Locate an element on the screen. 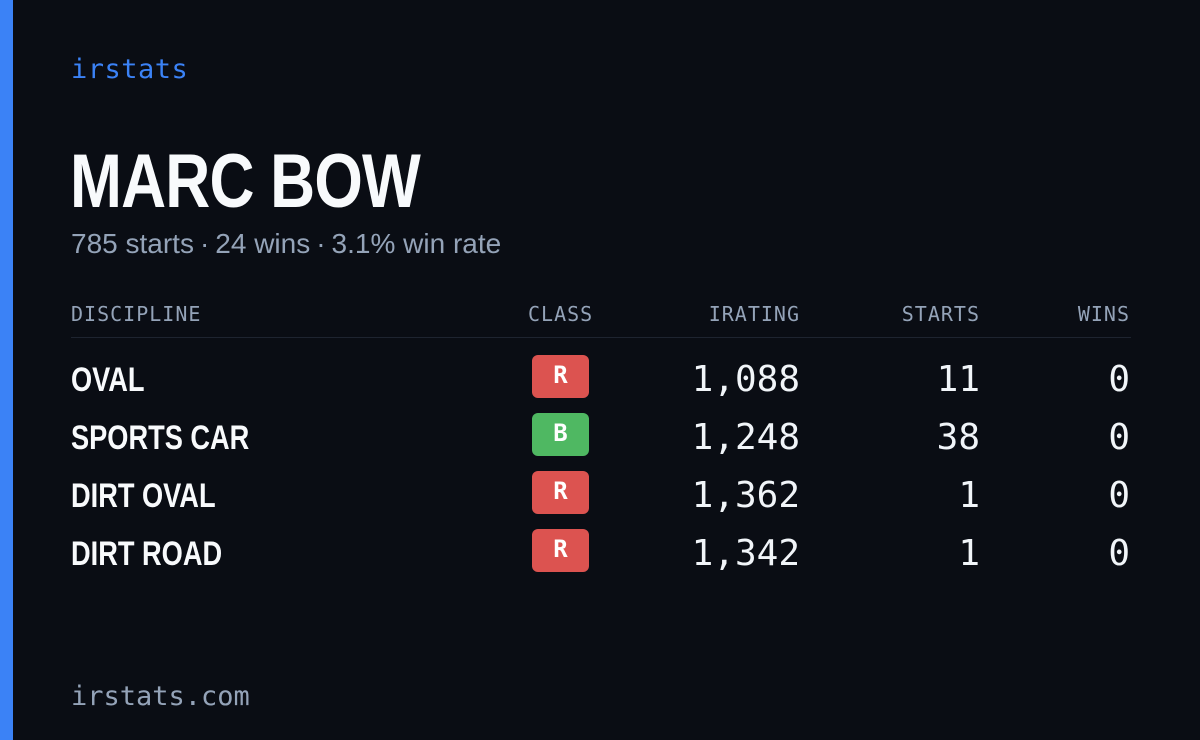  discipline-name: OVAL is located at coordinates (108, 380).